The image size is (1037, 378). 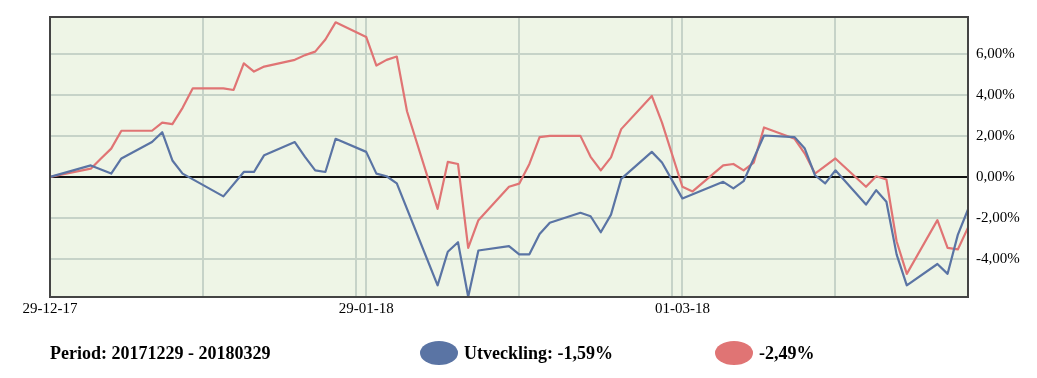 What do you see at coordinates (995, 93) in the screenshot?
I see `y-tick-label: 4,00%` at bounding box center [995, 93].